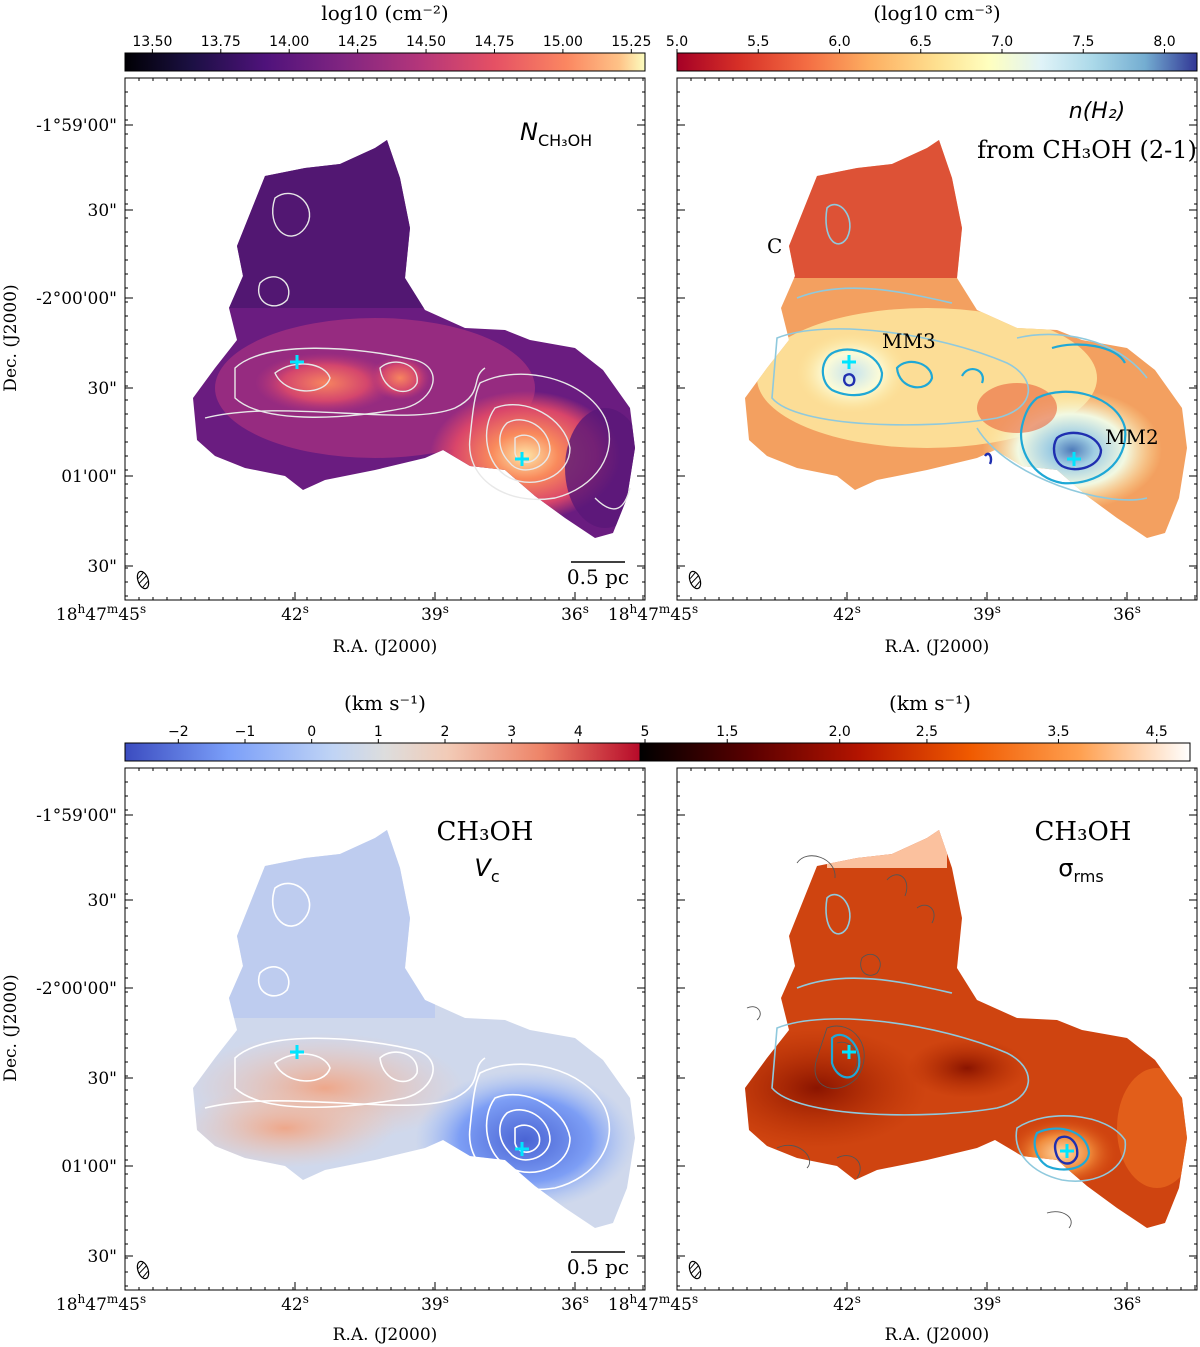 The image size is (1200, 1347). Describe the element at coordinates (486, 870) in the screenshot. I see `panel-label-line2: Vc` at that location.